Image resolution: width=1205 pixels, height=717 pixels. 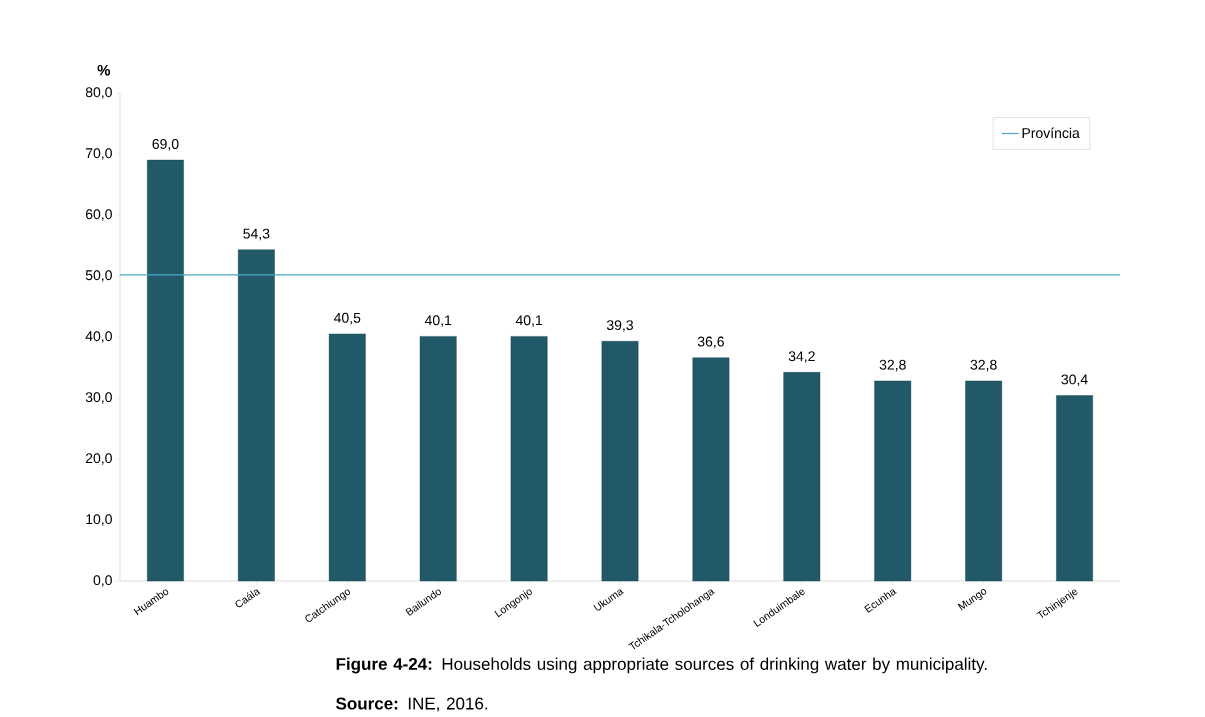 What do you see at coordinates (98, 337) in the screenshot?
I see `y-tick-label: 40,0` at bounding box center [98, 337].